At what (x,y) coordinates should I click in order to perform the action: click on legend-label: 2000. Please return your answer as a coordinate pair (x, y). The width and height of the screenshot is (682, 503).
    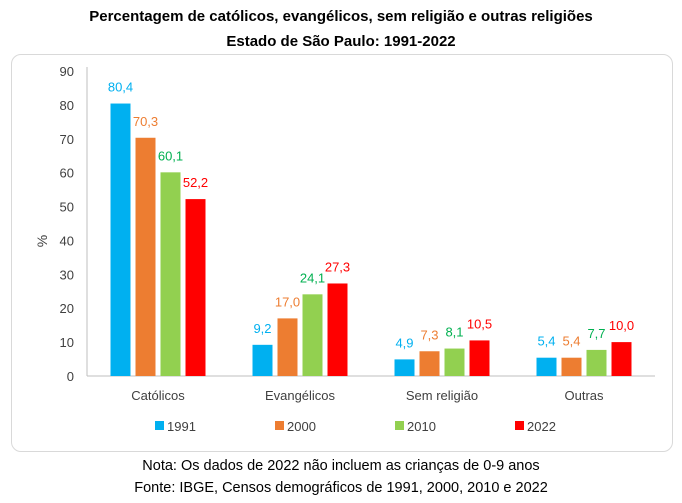
    Looking at the image, I should click on (301, 426).